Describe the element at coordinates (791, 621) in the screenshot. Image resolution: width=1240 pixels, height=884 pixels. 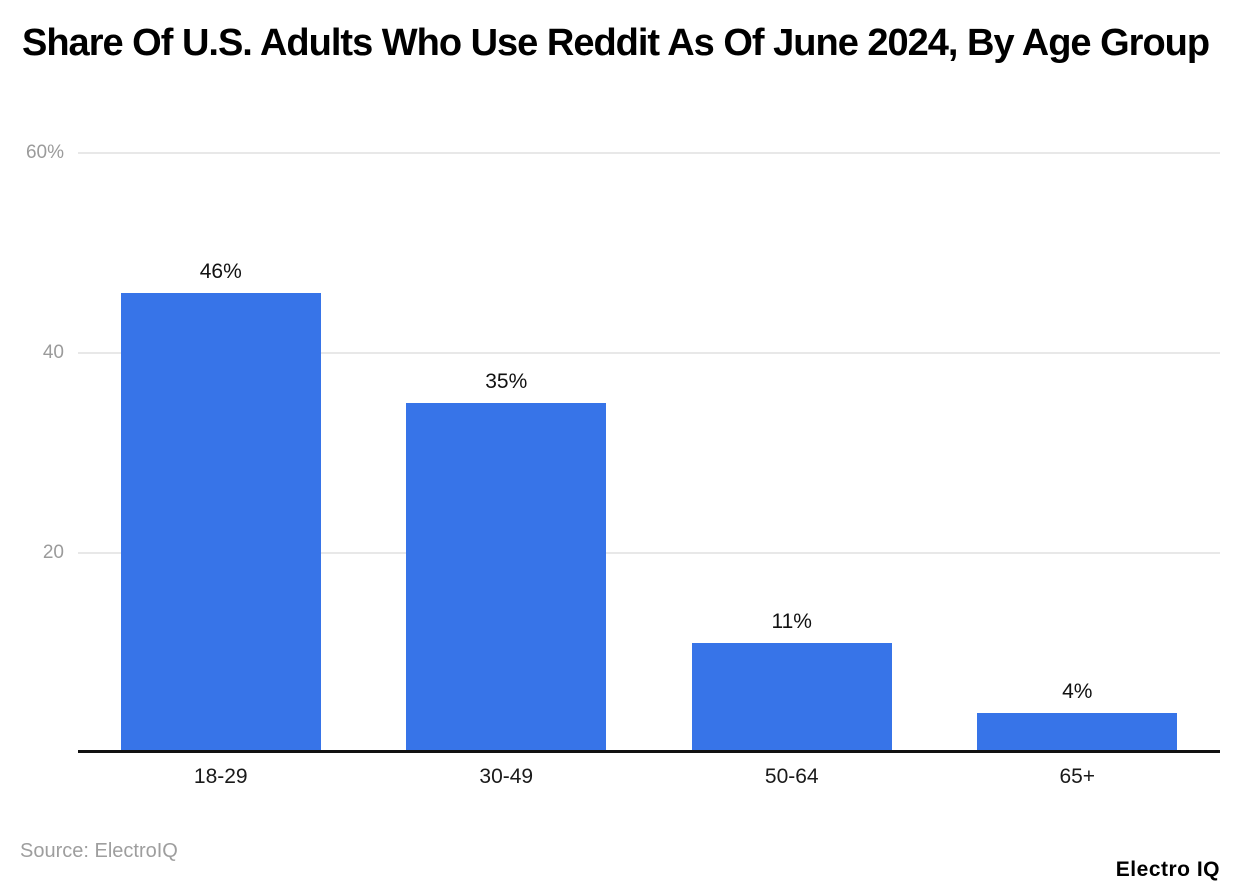
I see `bar-value-label-50-64: 11%` at that location.